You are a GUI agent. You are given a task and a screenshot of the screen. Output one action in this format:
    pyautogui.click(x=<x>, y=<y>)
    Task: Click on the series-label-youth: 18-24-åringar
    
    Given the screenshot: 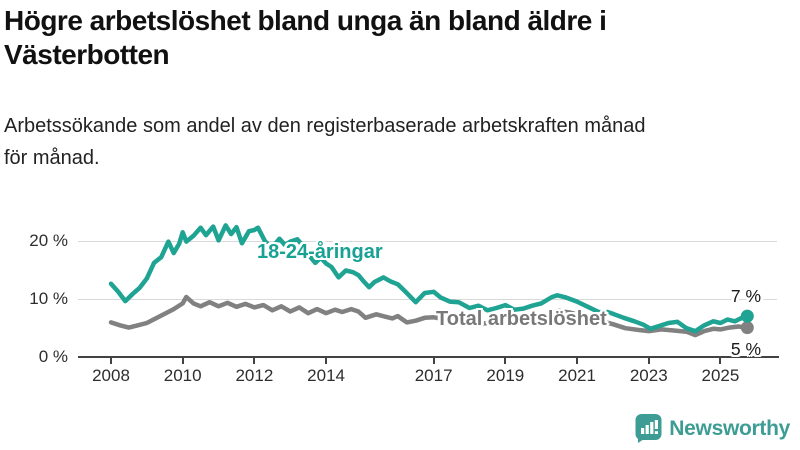 What is the action you would take?
    pyautogui.click(x=320, y=252)
    